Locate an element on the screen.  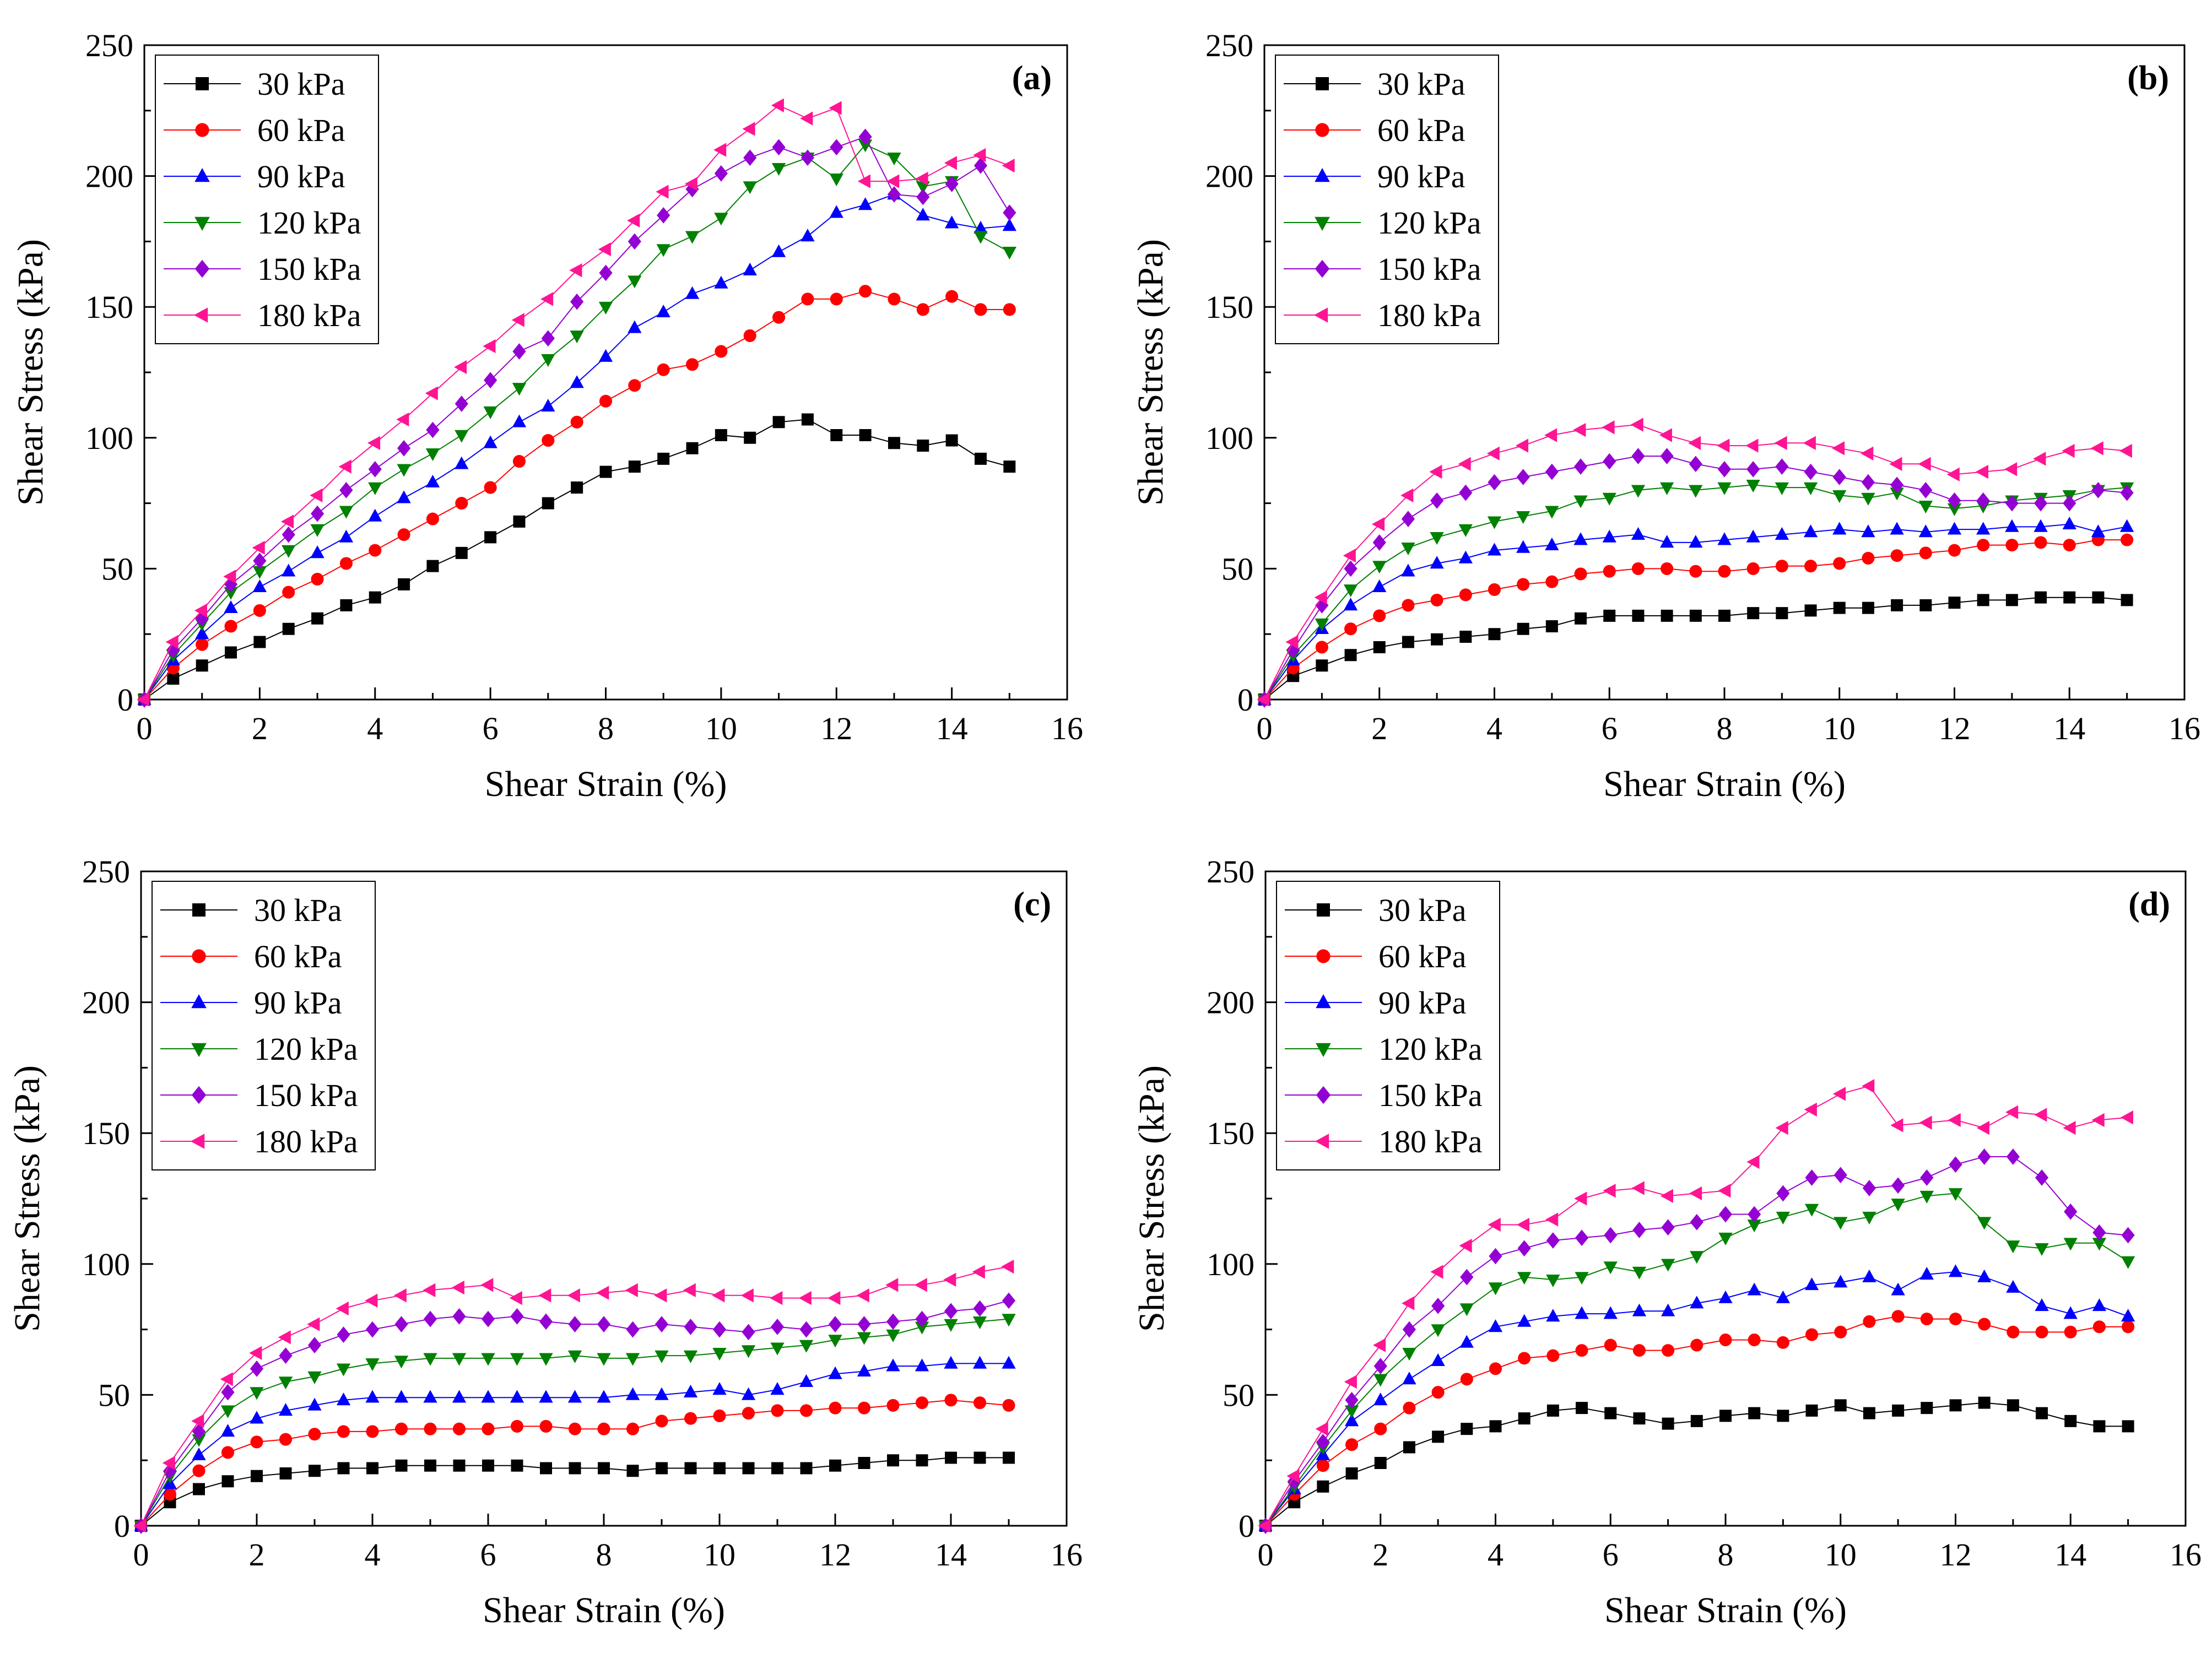
panel-label: (b) is located at coordinates (2148, 78).